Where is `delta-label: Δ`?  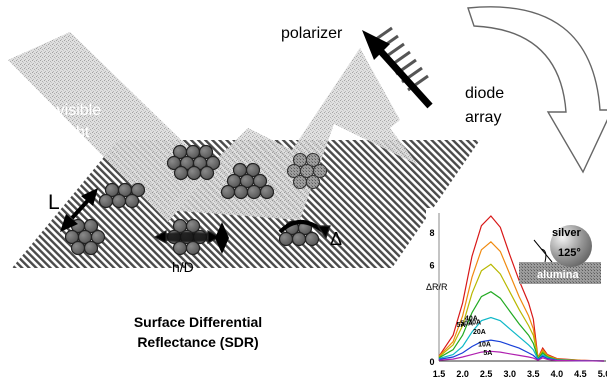
delta-label: Δ is located at coordinates (336, 239).